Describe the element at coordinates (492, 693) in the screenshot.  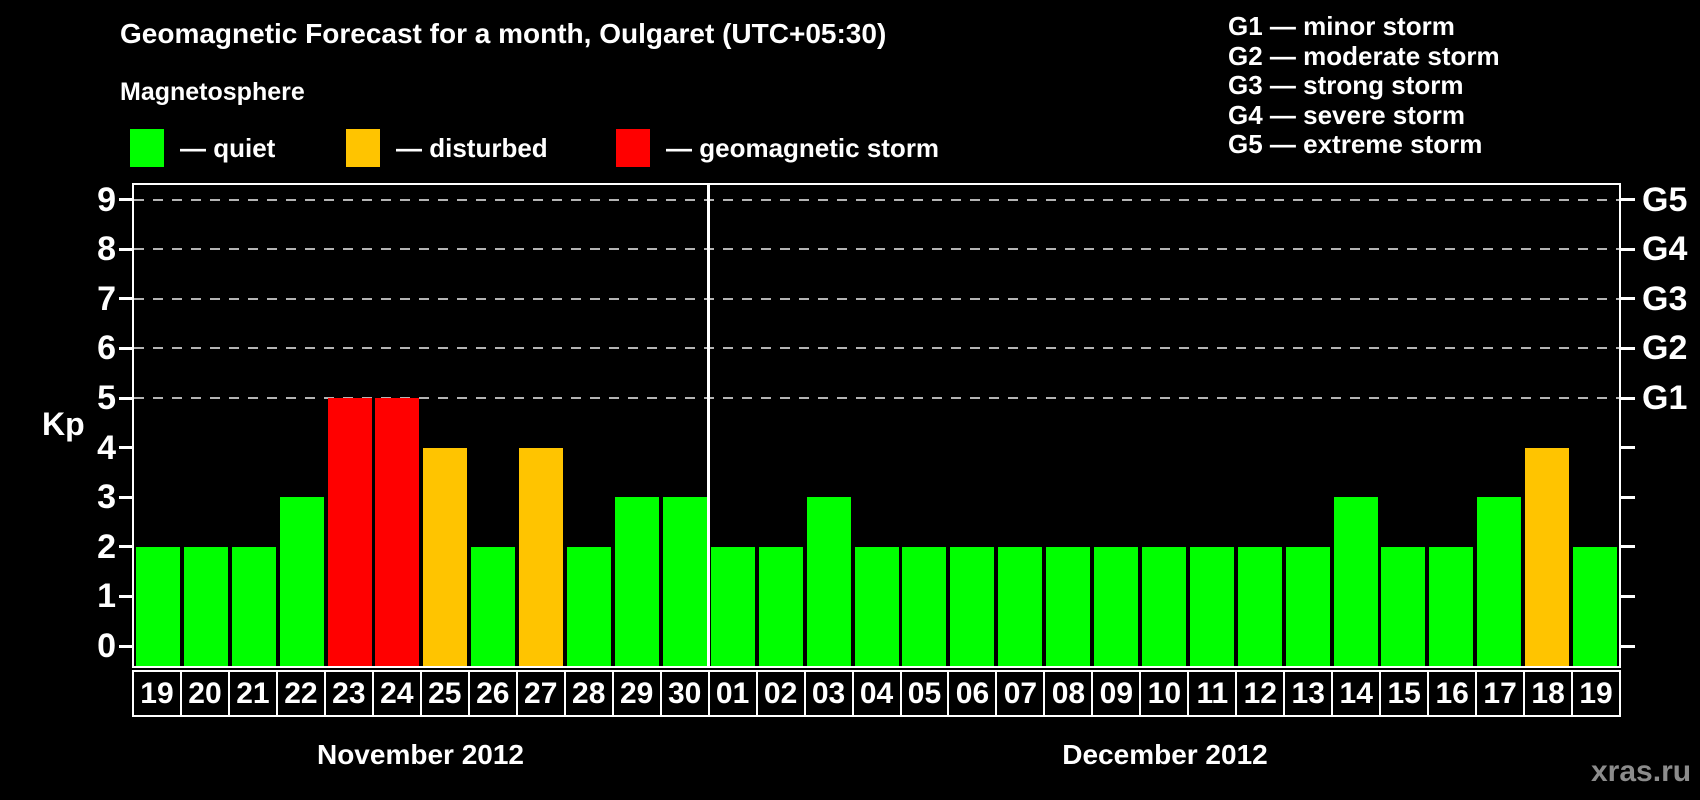
I see `date-cell-26: 26` at that location.